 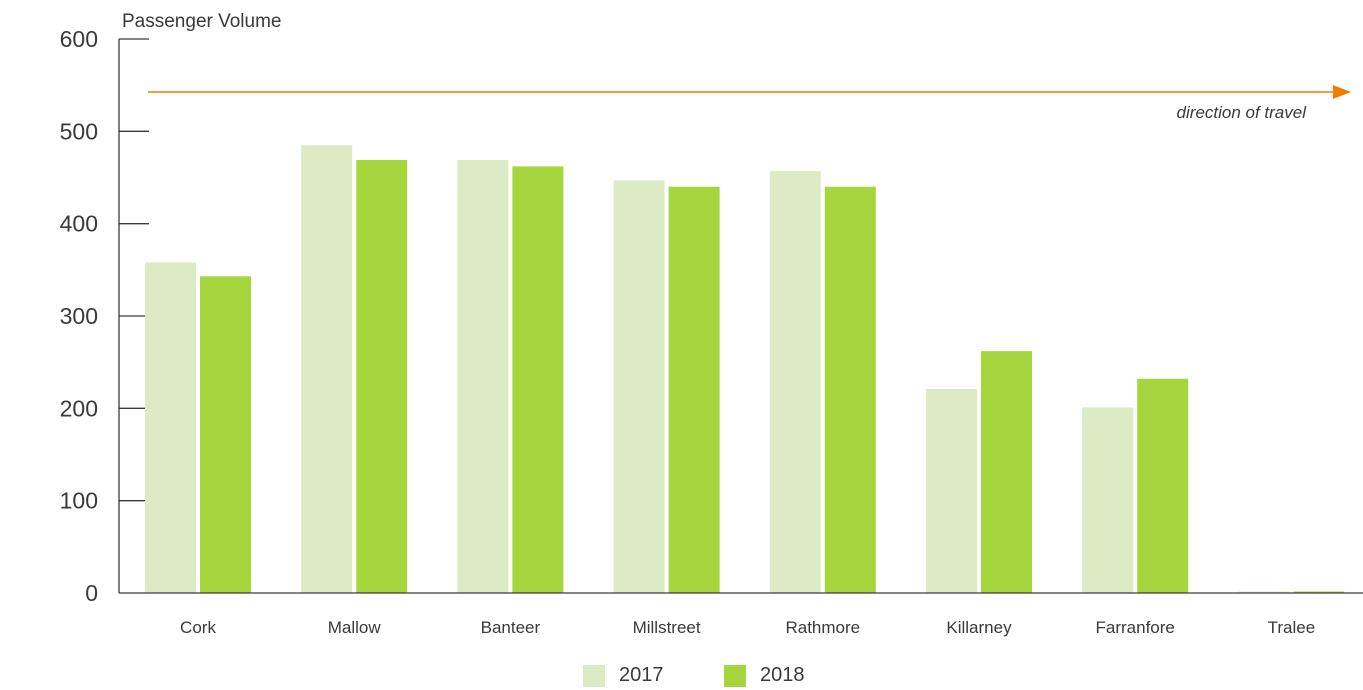 I want to click on bar-2017-farranfore, so click(x=1108, y=500).